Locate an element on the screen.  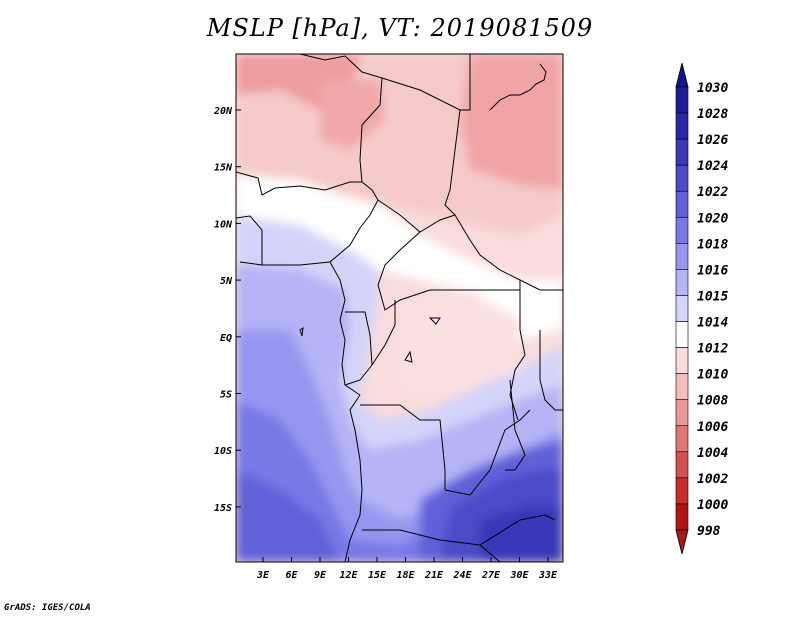
colorbar-label: 1000 is located at coordinates (712, 505).